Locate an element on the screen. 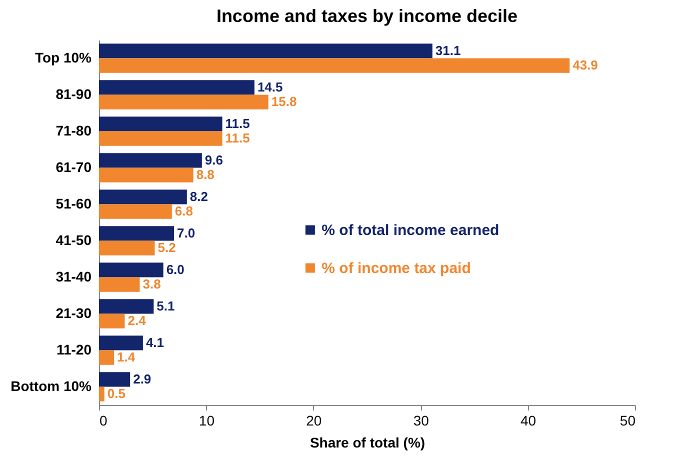 This screenshot has height=475, width=683. y-tick-label: 21-30 is located at coordinates (74, 312).